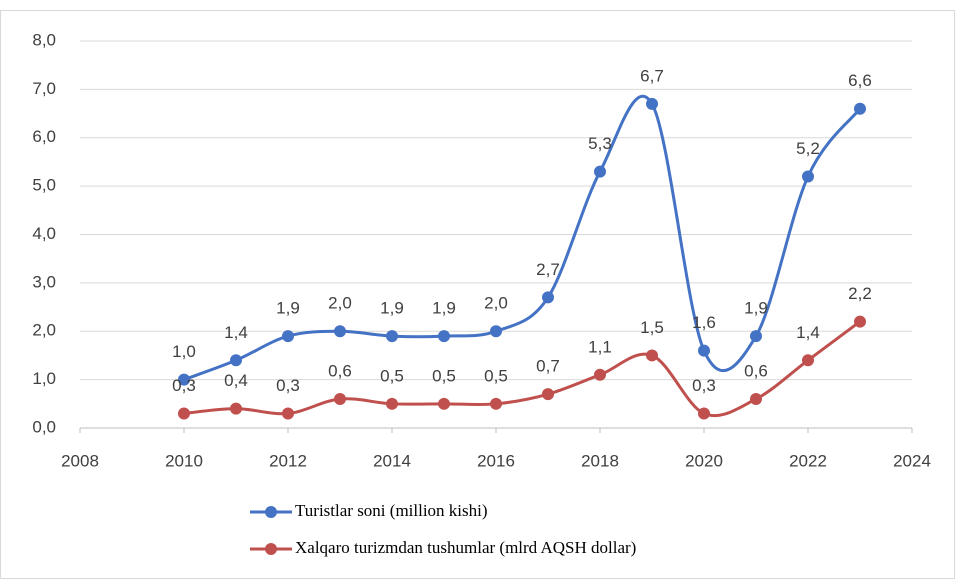 The image size is (956, 579). What do you see at coordinates (704, 322) in the screenshot?
I see `data-label: 1,6` at bounding box center [704, 322].